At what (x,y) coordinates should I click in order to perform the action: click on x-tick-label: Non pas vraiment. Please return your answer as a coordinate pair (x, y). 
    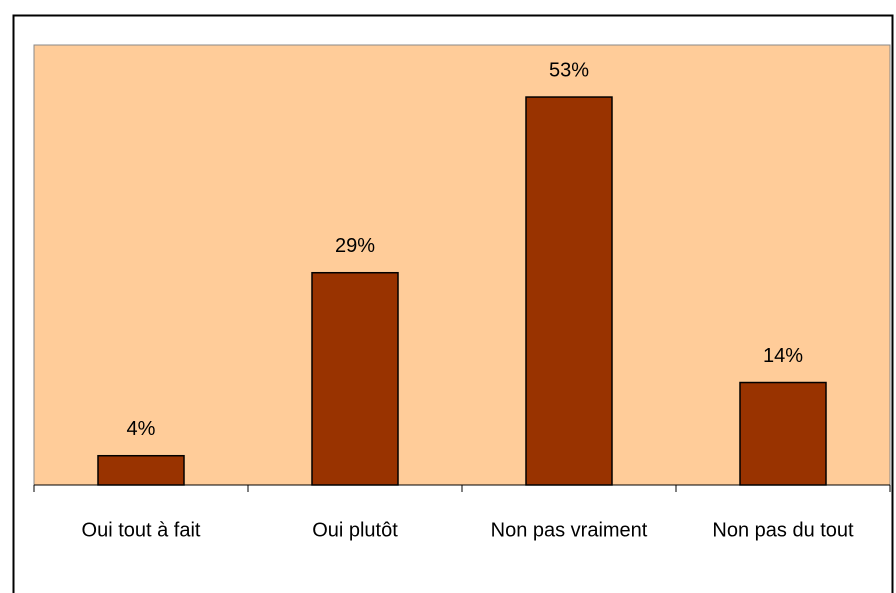
    Looking at the image, I should click on (569, 530).